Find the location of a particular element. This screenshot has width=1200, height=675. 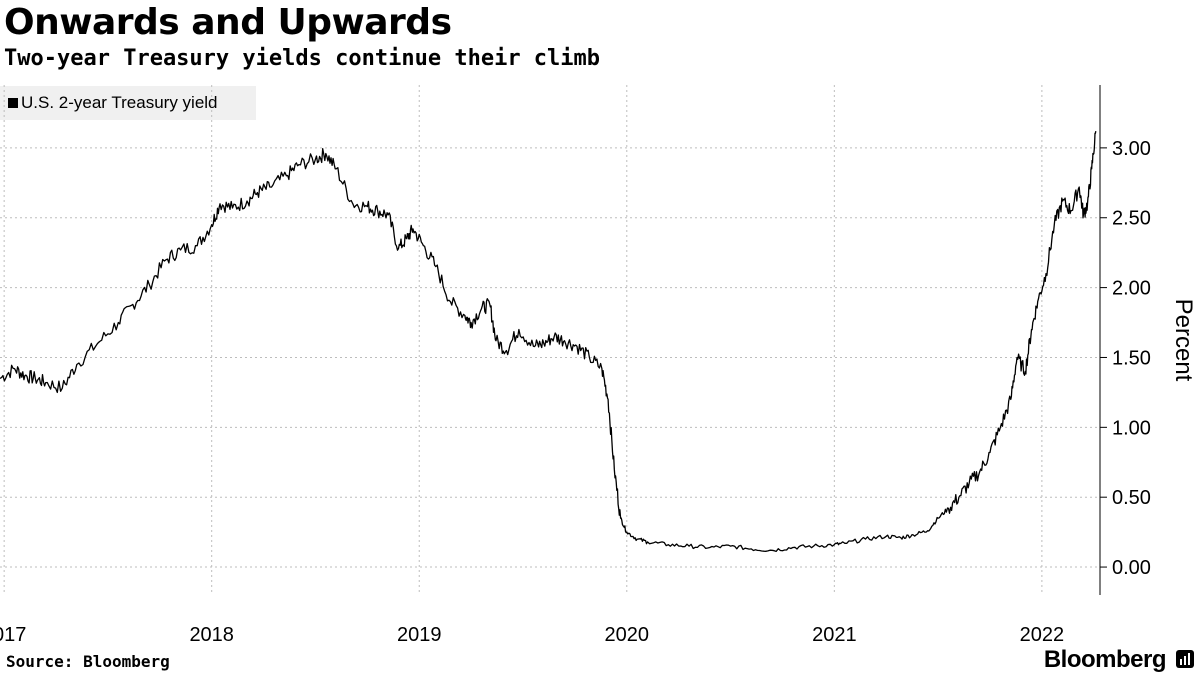

x-tick-label: 2021 is located at coordinates (834, 635).